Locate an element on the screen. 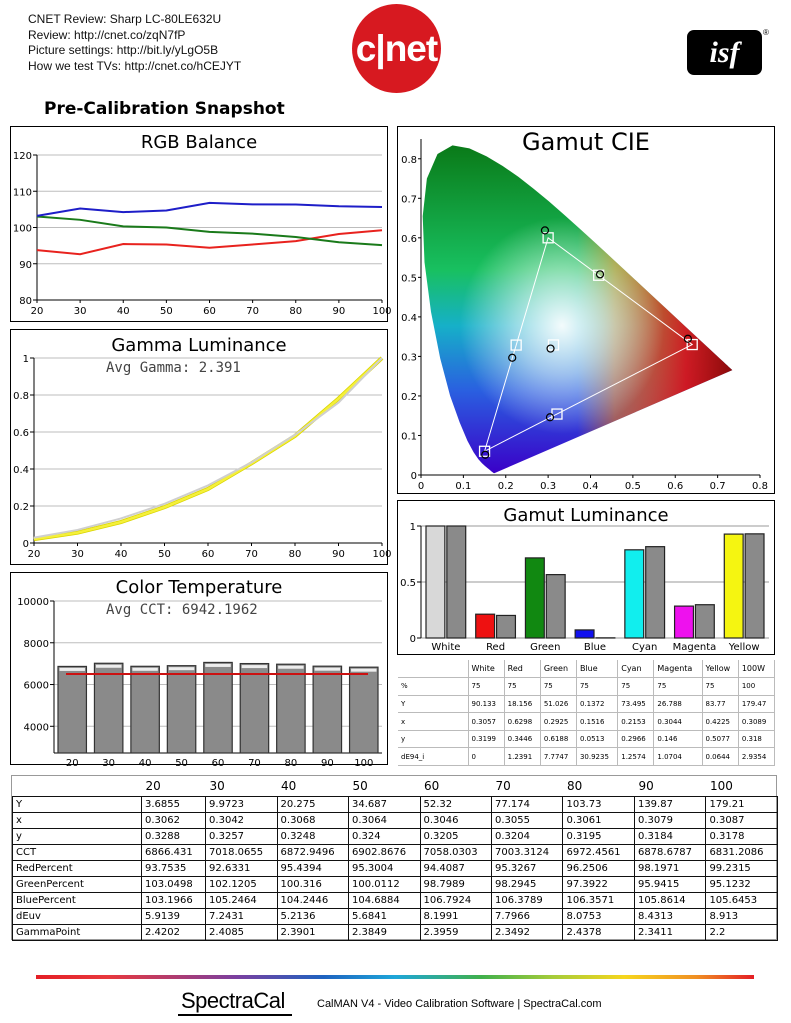 The width and height of the screenshot is (791, 1023). gamut-table-cell: 0.1516 is located at coordinates (597, 721).